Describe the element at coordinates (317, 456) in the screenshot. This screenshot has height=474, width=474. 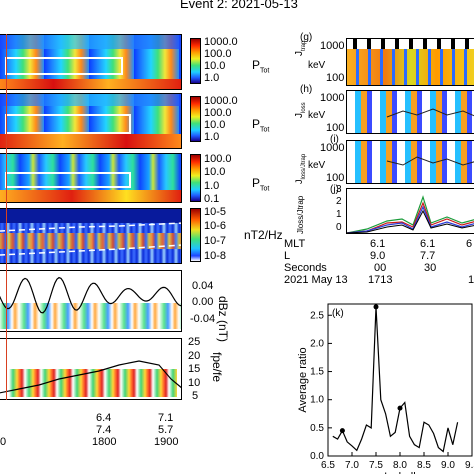
I see `y-tick-label: 0.0` at that location.